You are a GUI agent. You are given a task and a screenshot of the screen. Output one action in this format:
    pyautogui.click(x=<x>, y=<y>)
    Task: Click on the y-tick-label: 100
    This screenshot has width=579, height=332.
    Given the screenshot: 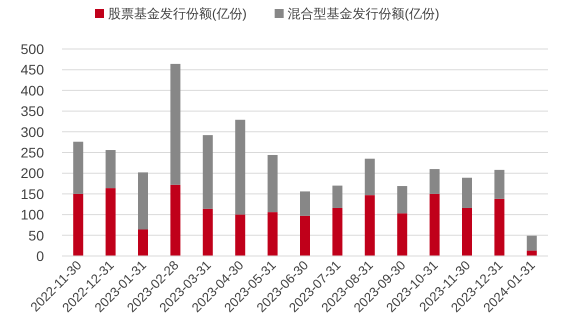 What is the action you would take?
    pyautogui.click(x=32, y=214)
    